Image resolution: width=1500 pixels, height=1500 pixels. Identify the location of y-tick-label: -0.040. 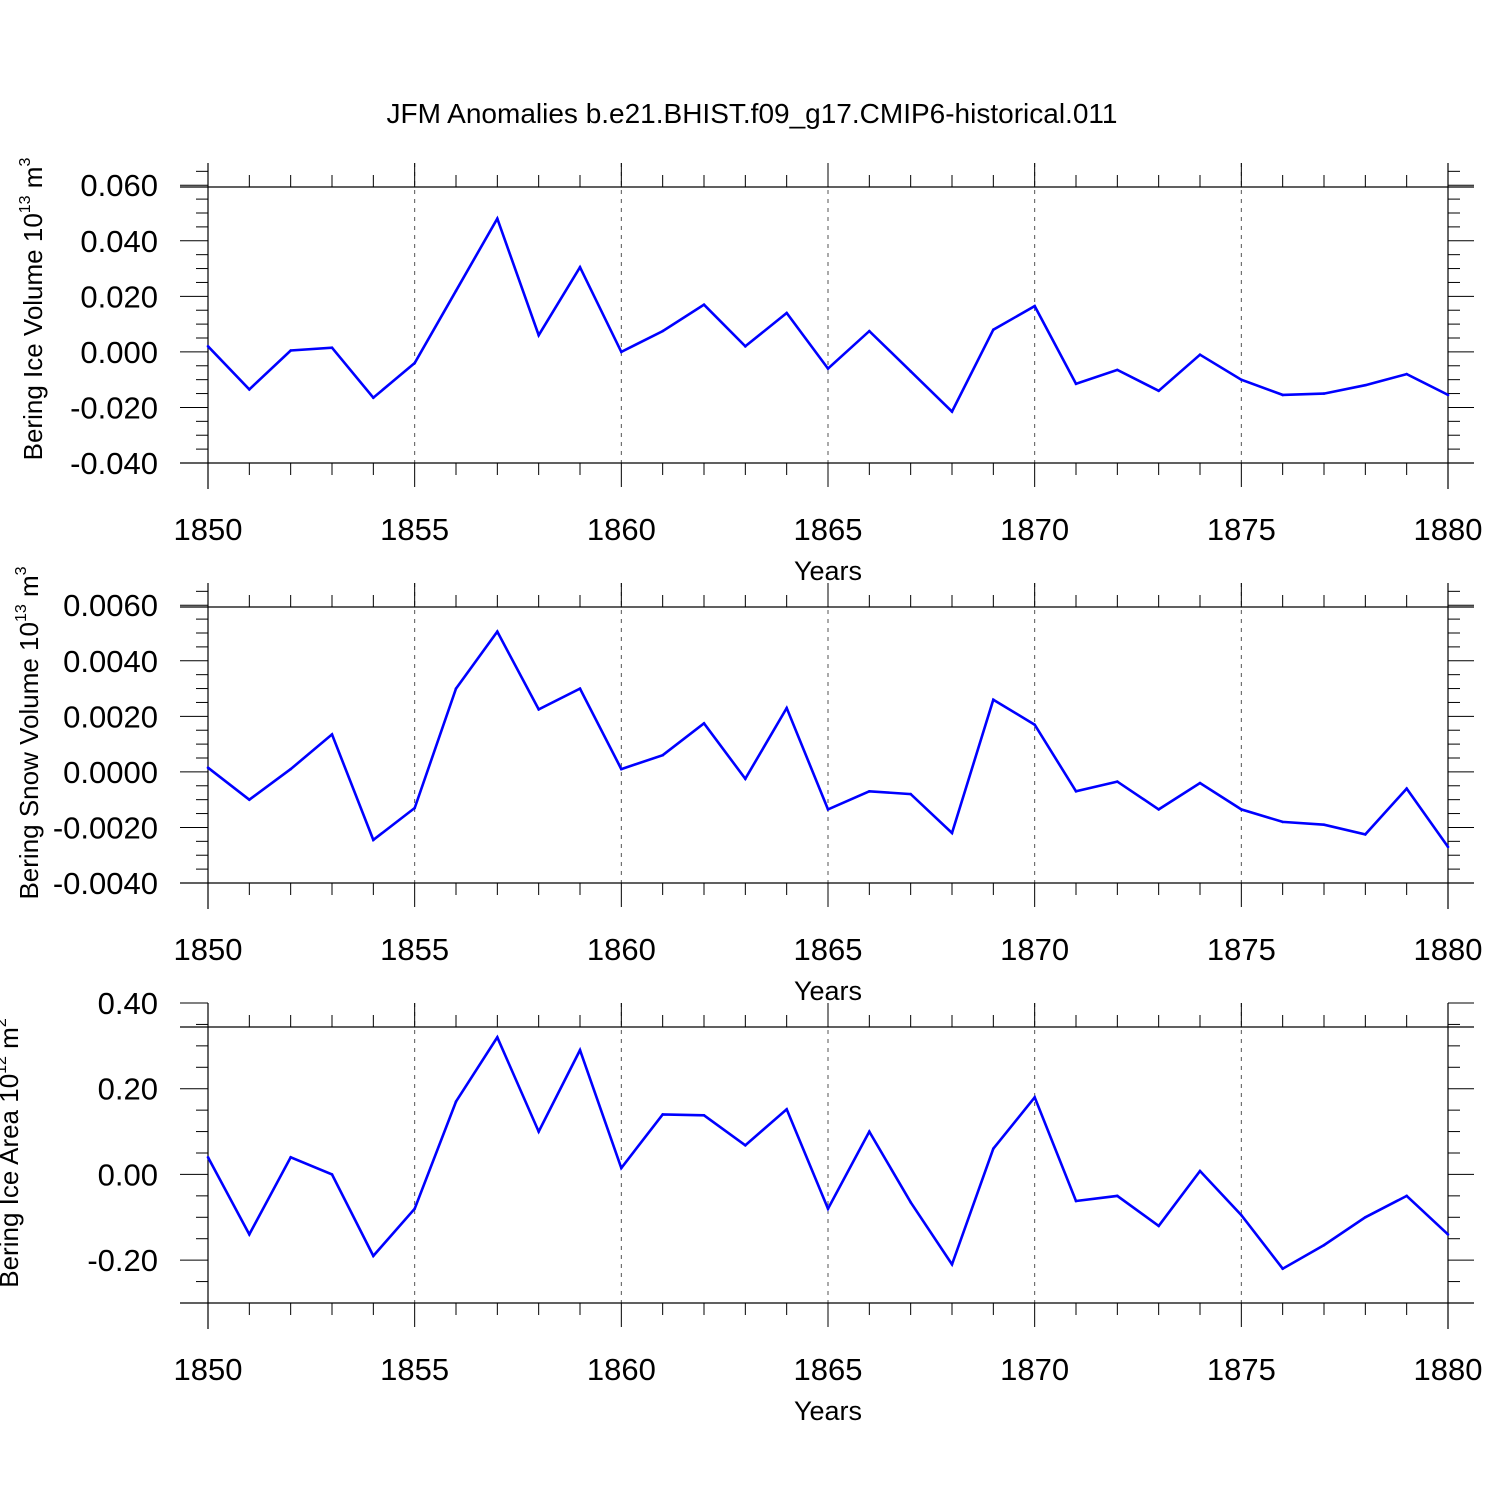
(114, 463).